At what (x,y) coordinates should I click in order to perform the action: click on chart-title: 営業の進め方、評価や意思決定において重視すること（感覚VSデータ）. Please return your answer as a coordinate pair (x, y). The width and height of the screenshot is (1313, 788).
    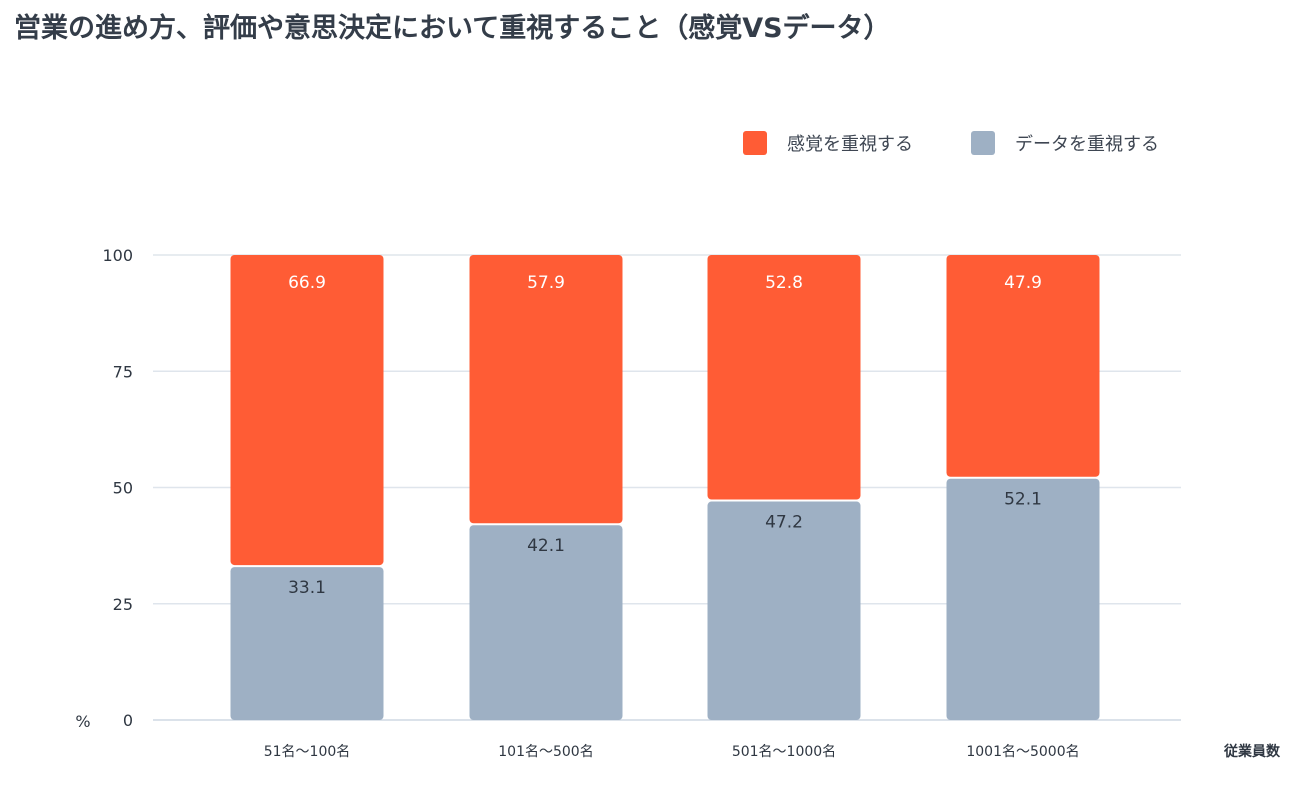
    Looking at the image, I should click on (452, 28).